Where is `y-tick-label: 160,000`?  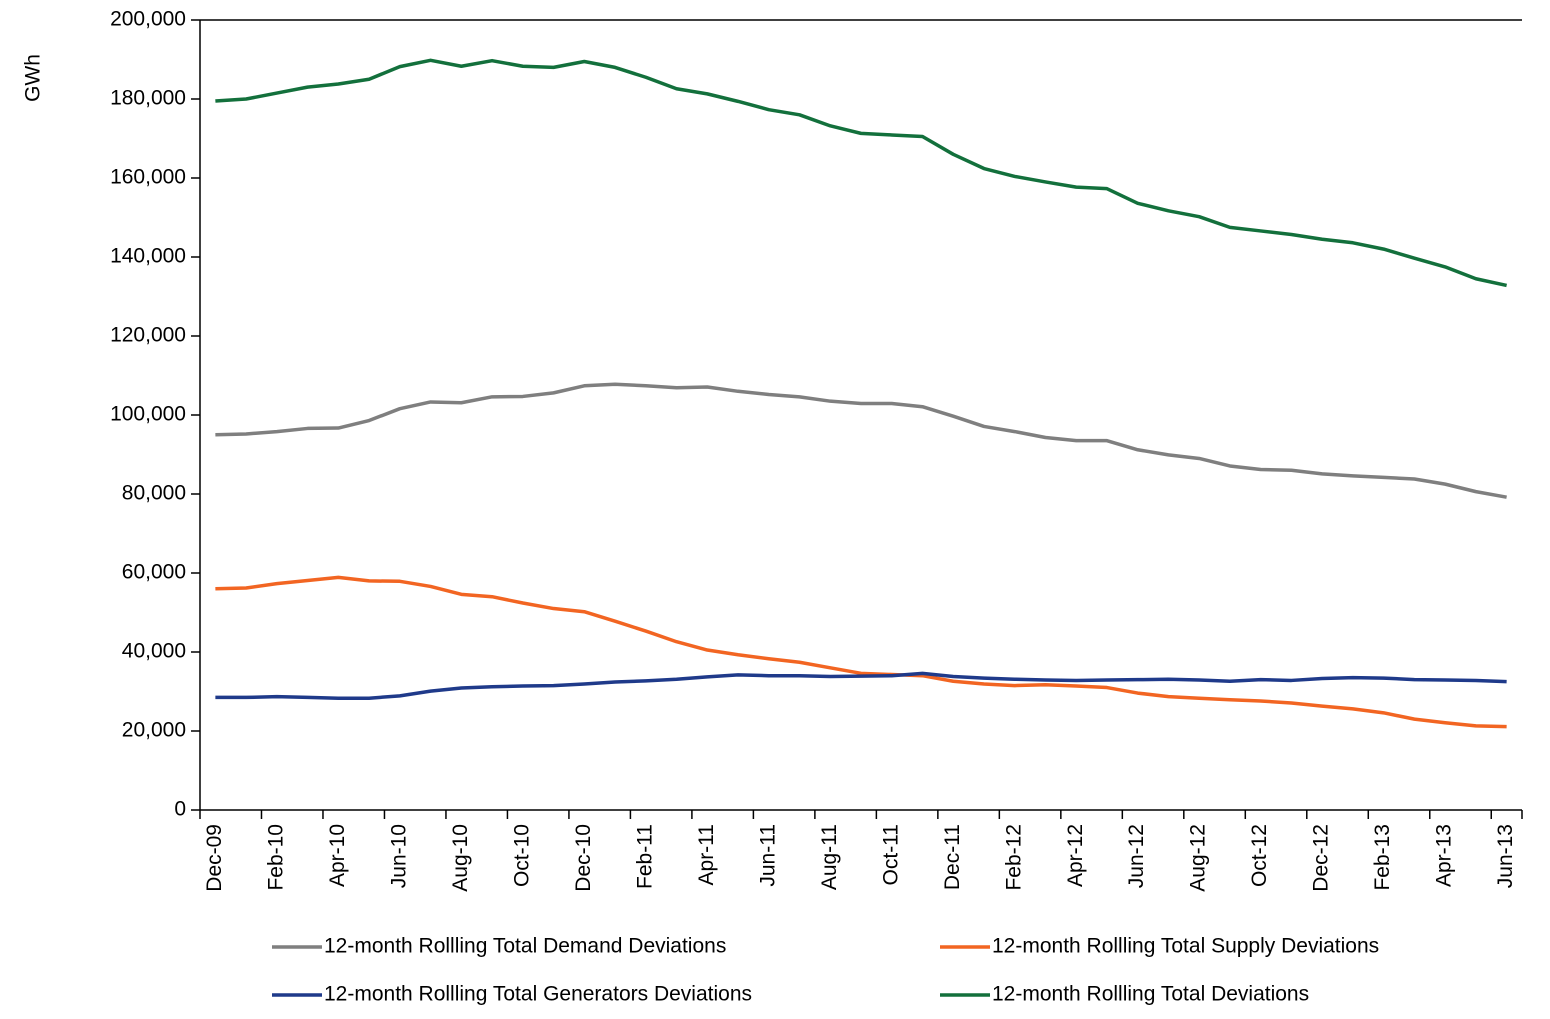
y-tick-label: 160,000 is located at coordinates (148, 177).